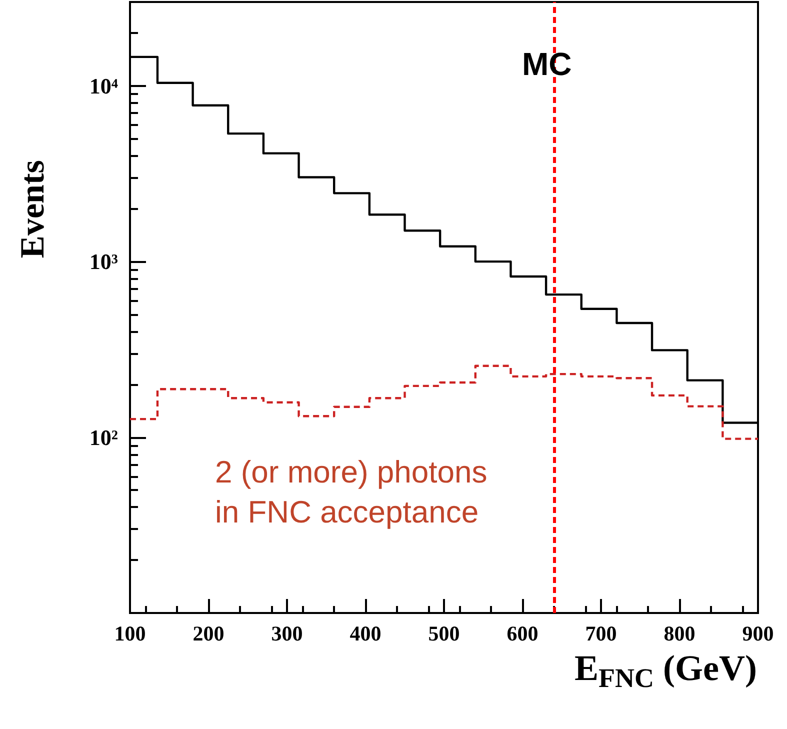  I want to click on y-tick-label: 10², so click(103, 437).